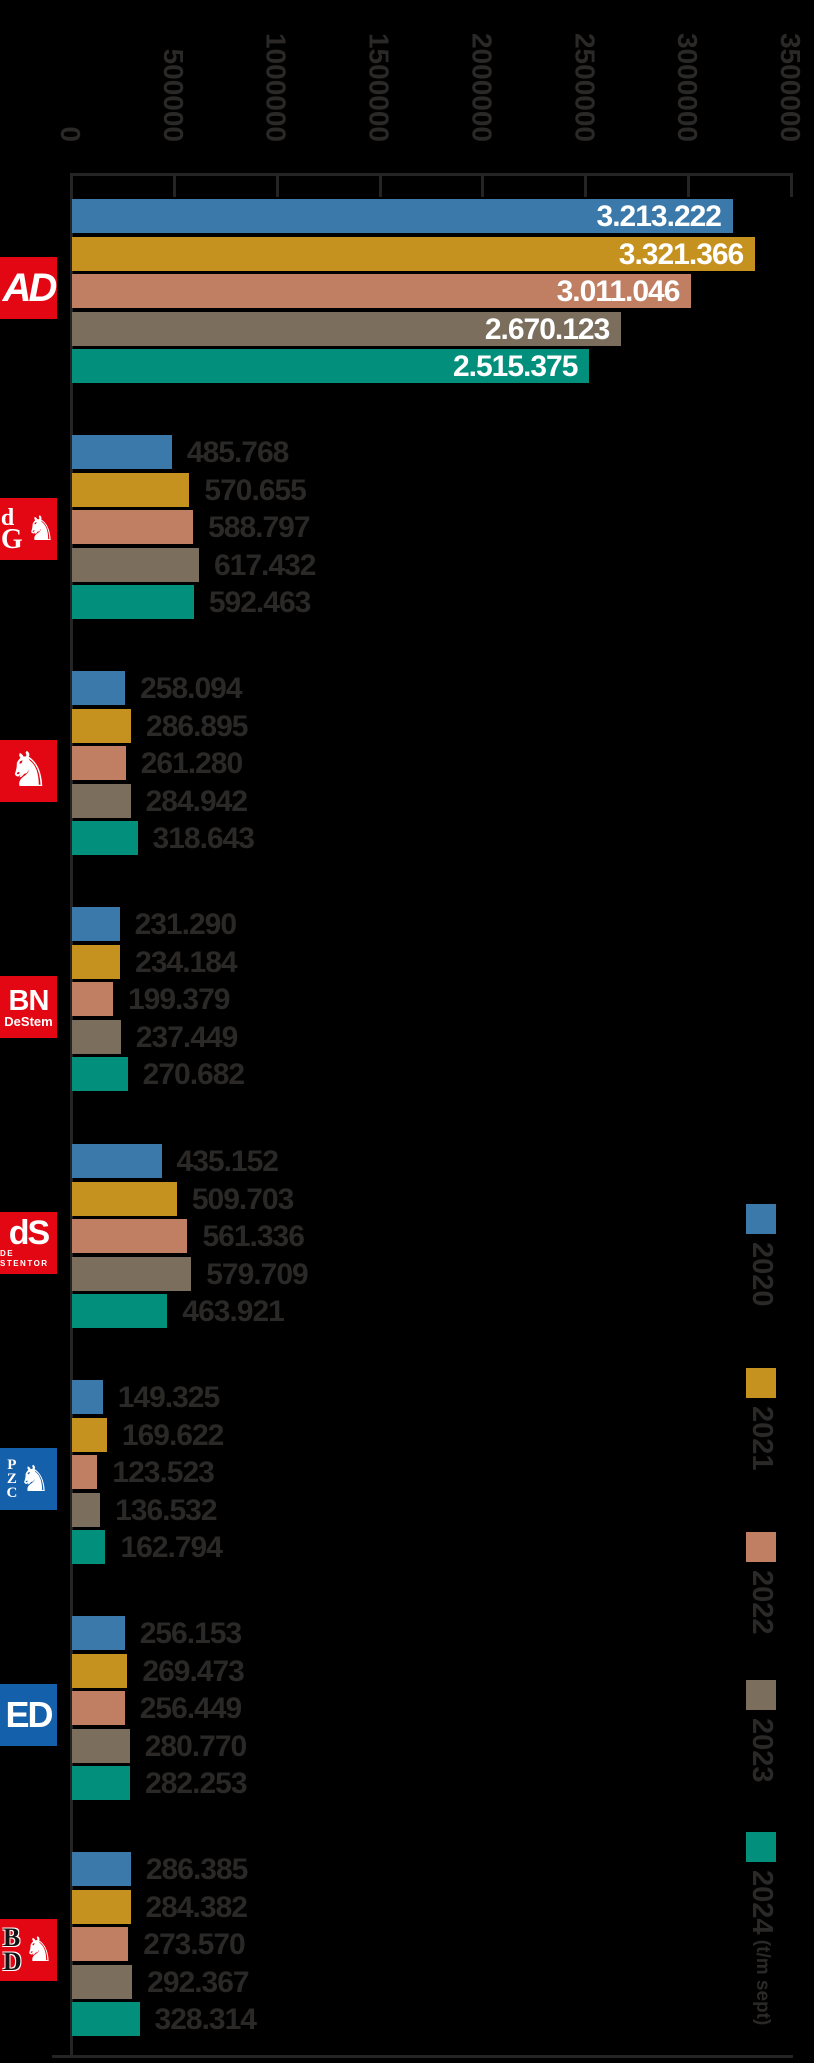 The width and height of the screenshot is (814, 2063). Describe the element at coordinates (28, 1950) in the screenshot. I see `logo-brabants-dagblad: B D ♞` at that location.